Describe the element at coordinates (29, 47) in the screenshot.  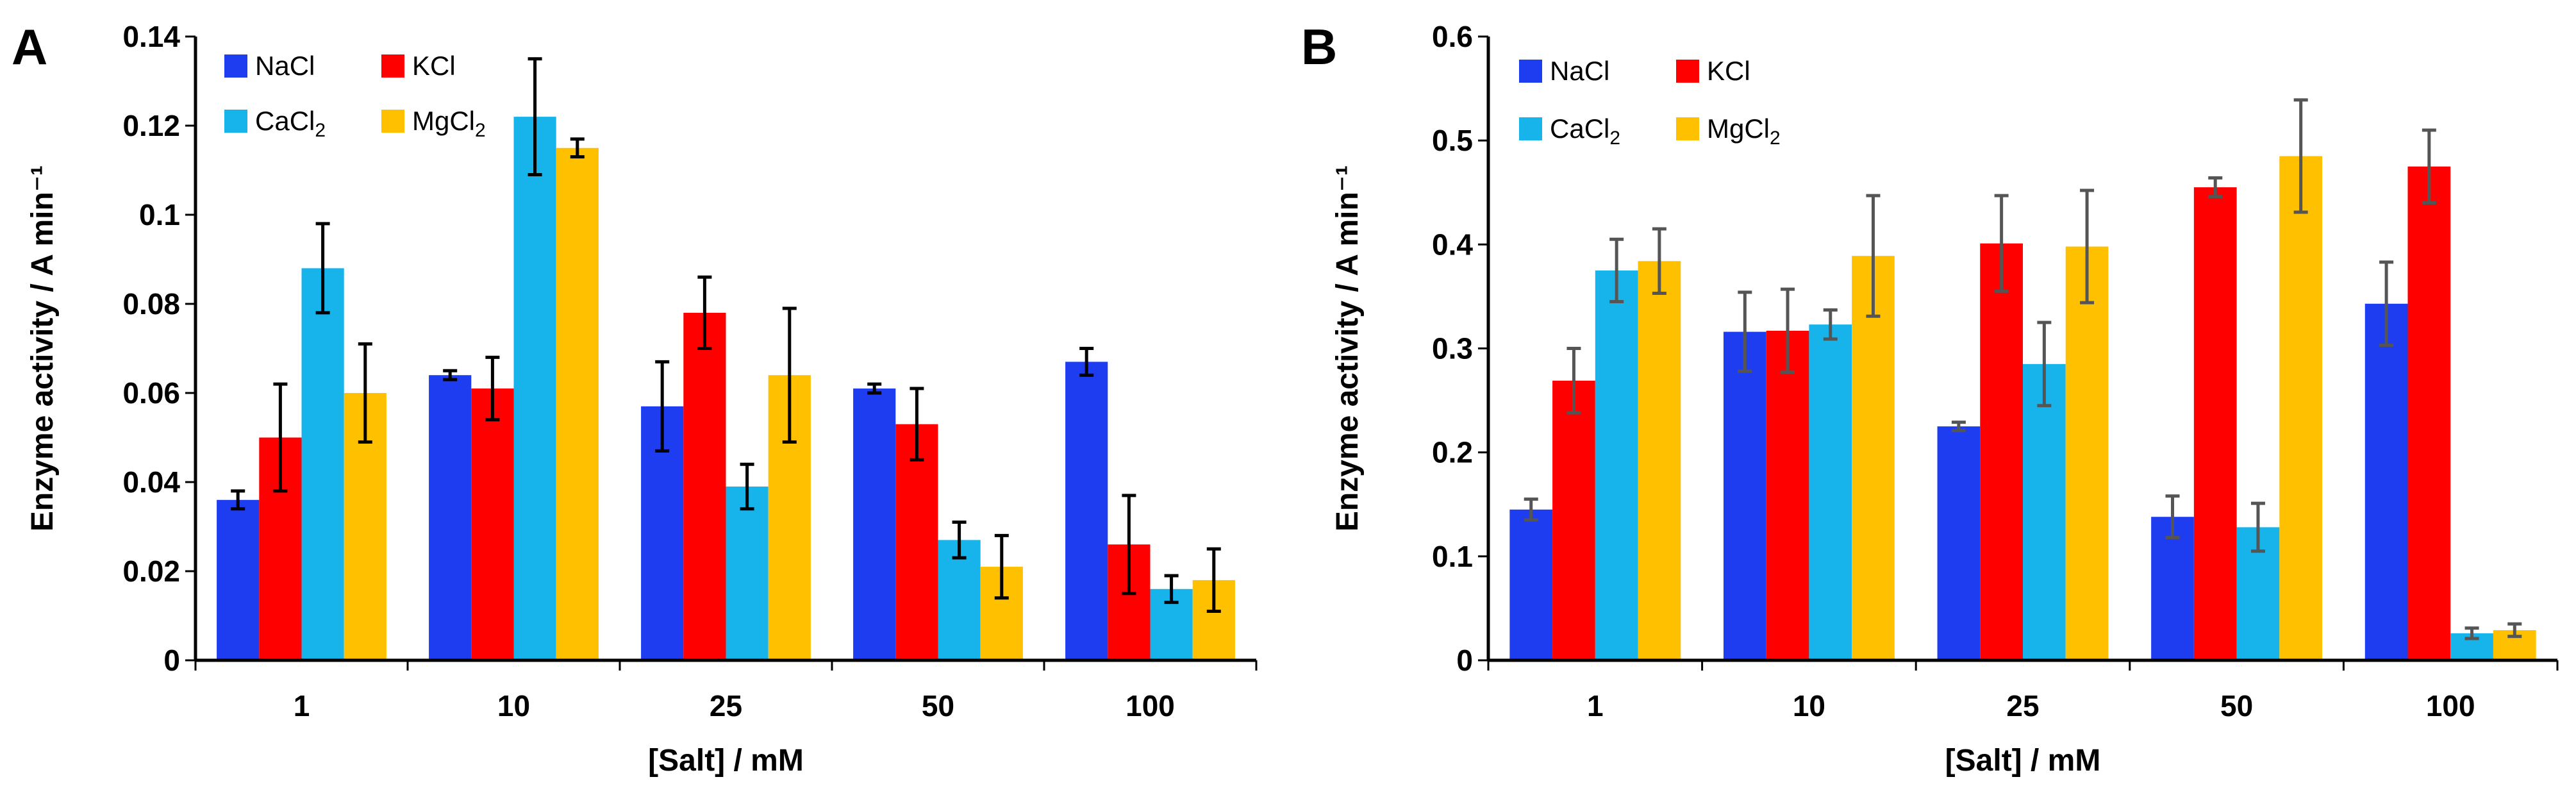
I see `panel-letter: A` at that location.